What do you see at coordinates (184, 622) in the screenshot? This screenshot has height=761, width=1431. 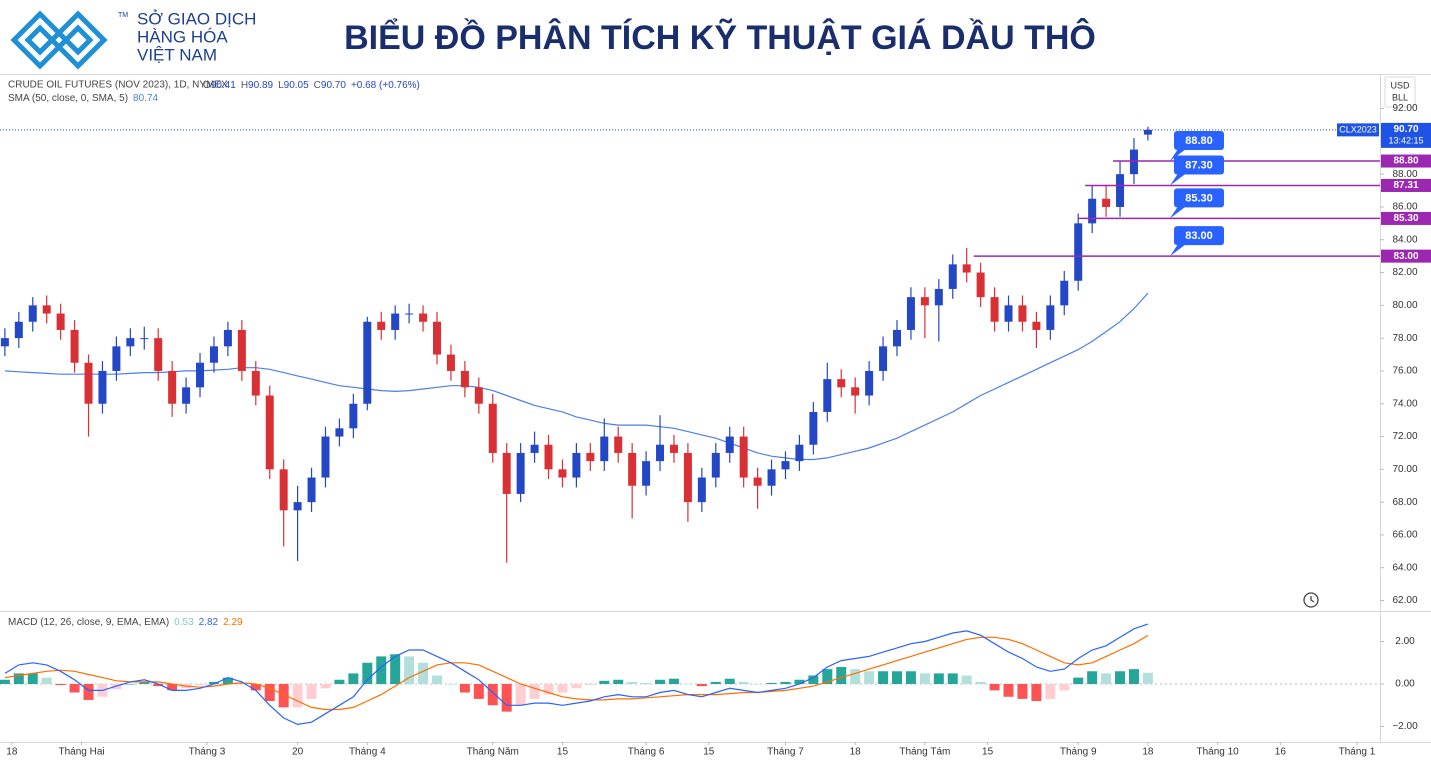 I see `hist-value: 0.53` at bounding box center [184, 622].